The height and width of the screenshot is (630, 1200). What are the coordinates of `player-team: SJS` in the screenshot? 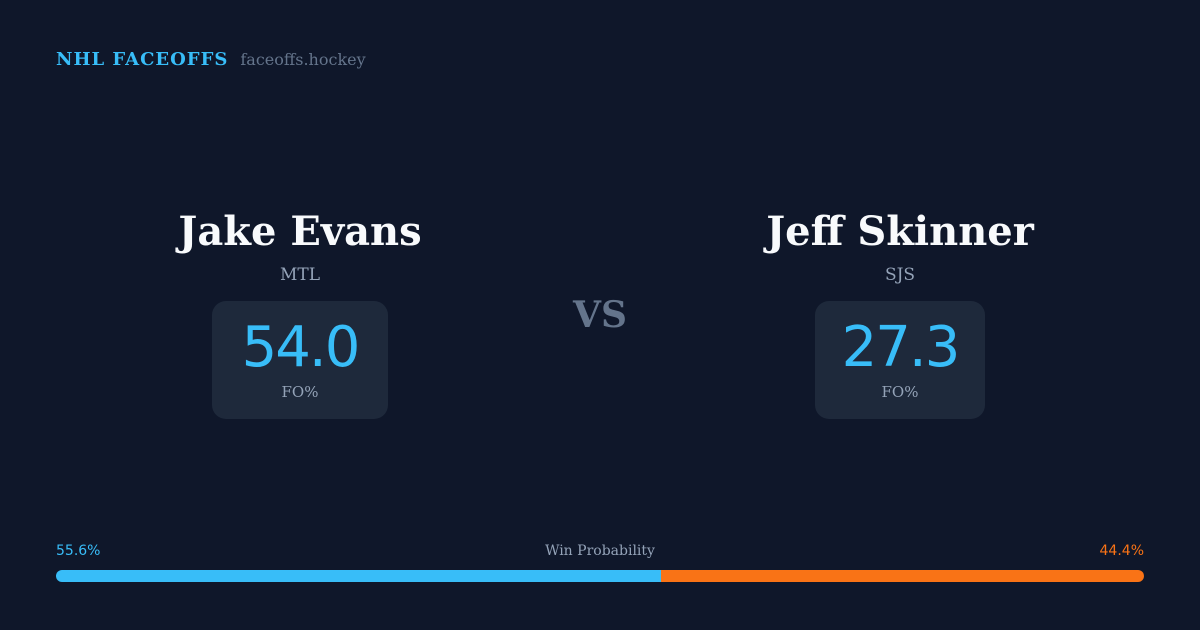 It's located at (900, 275).